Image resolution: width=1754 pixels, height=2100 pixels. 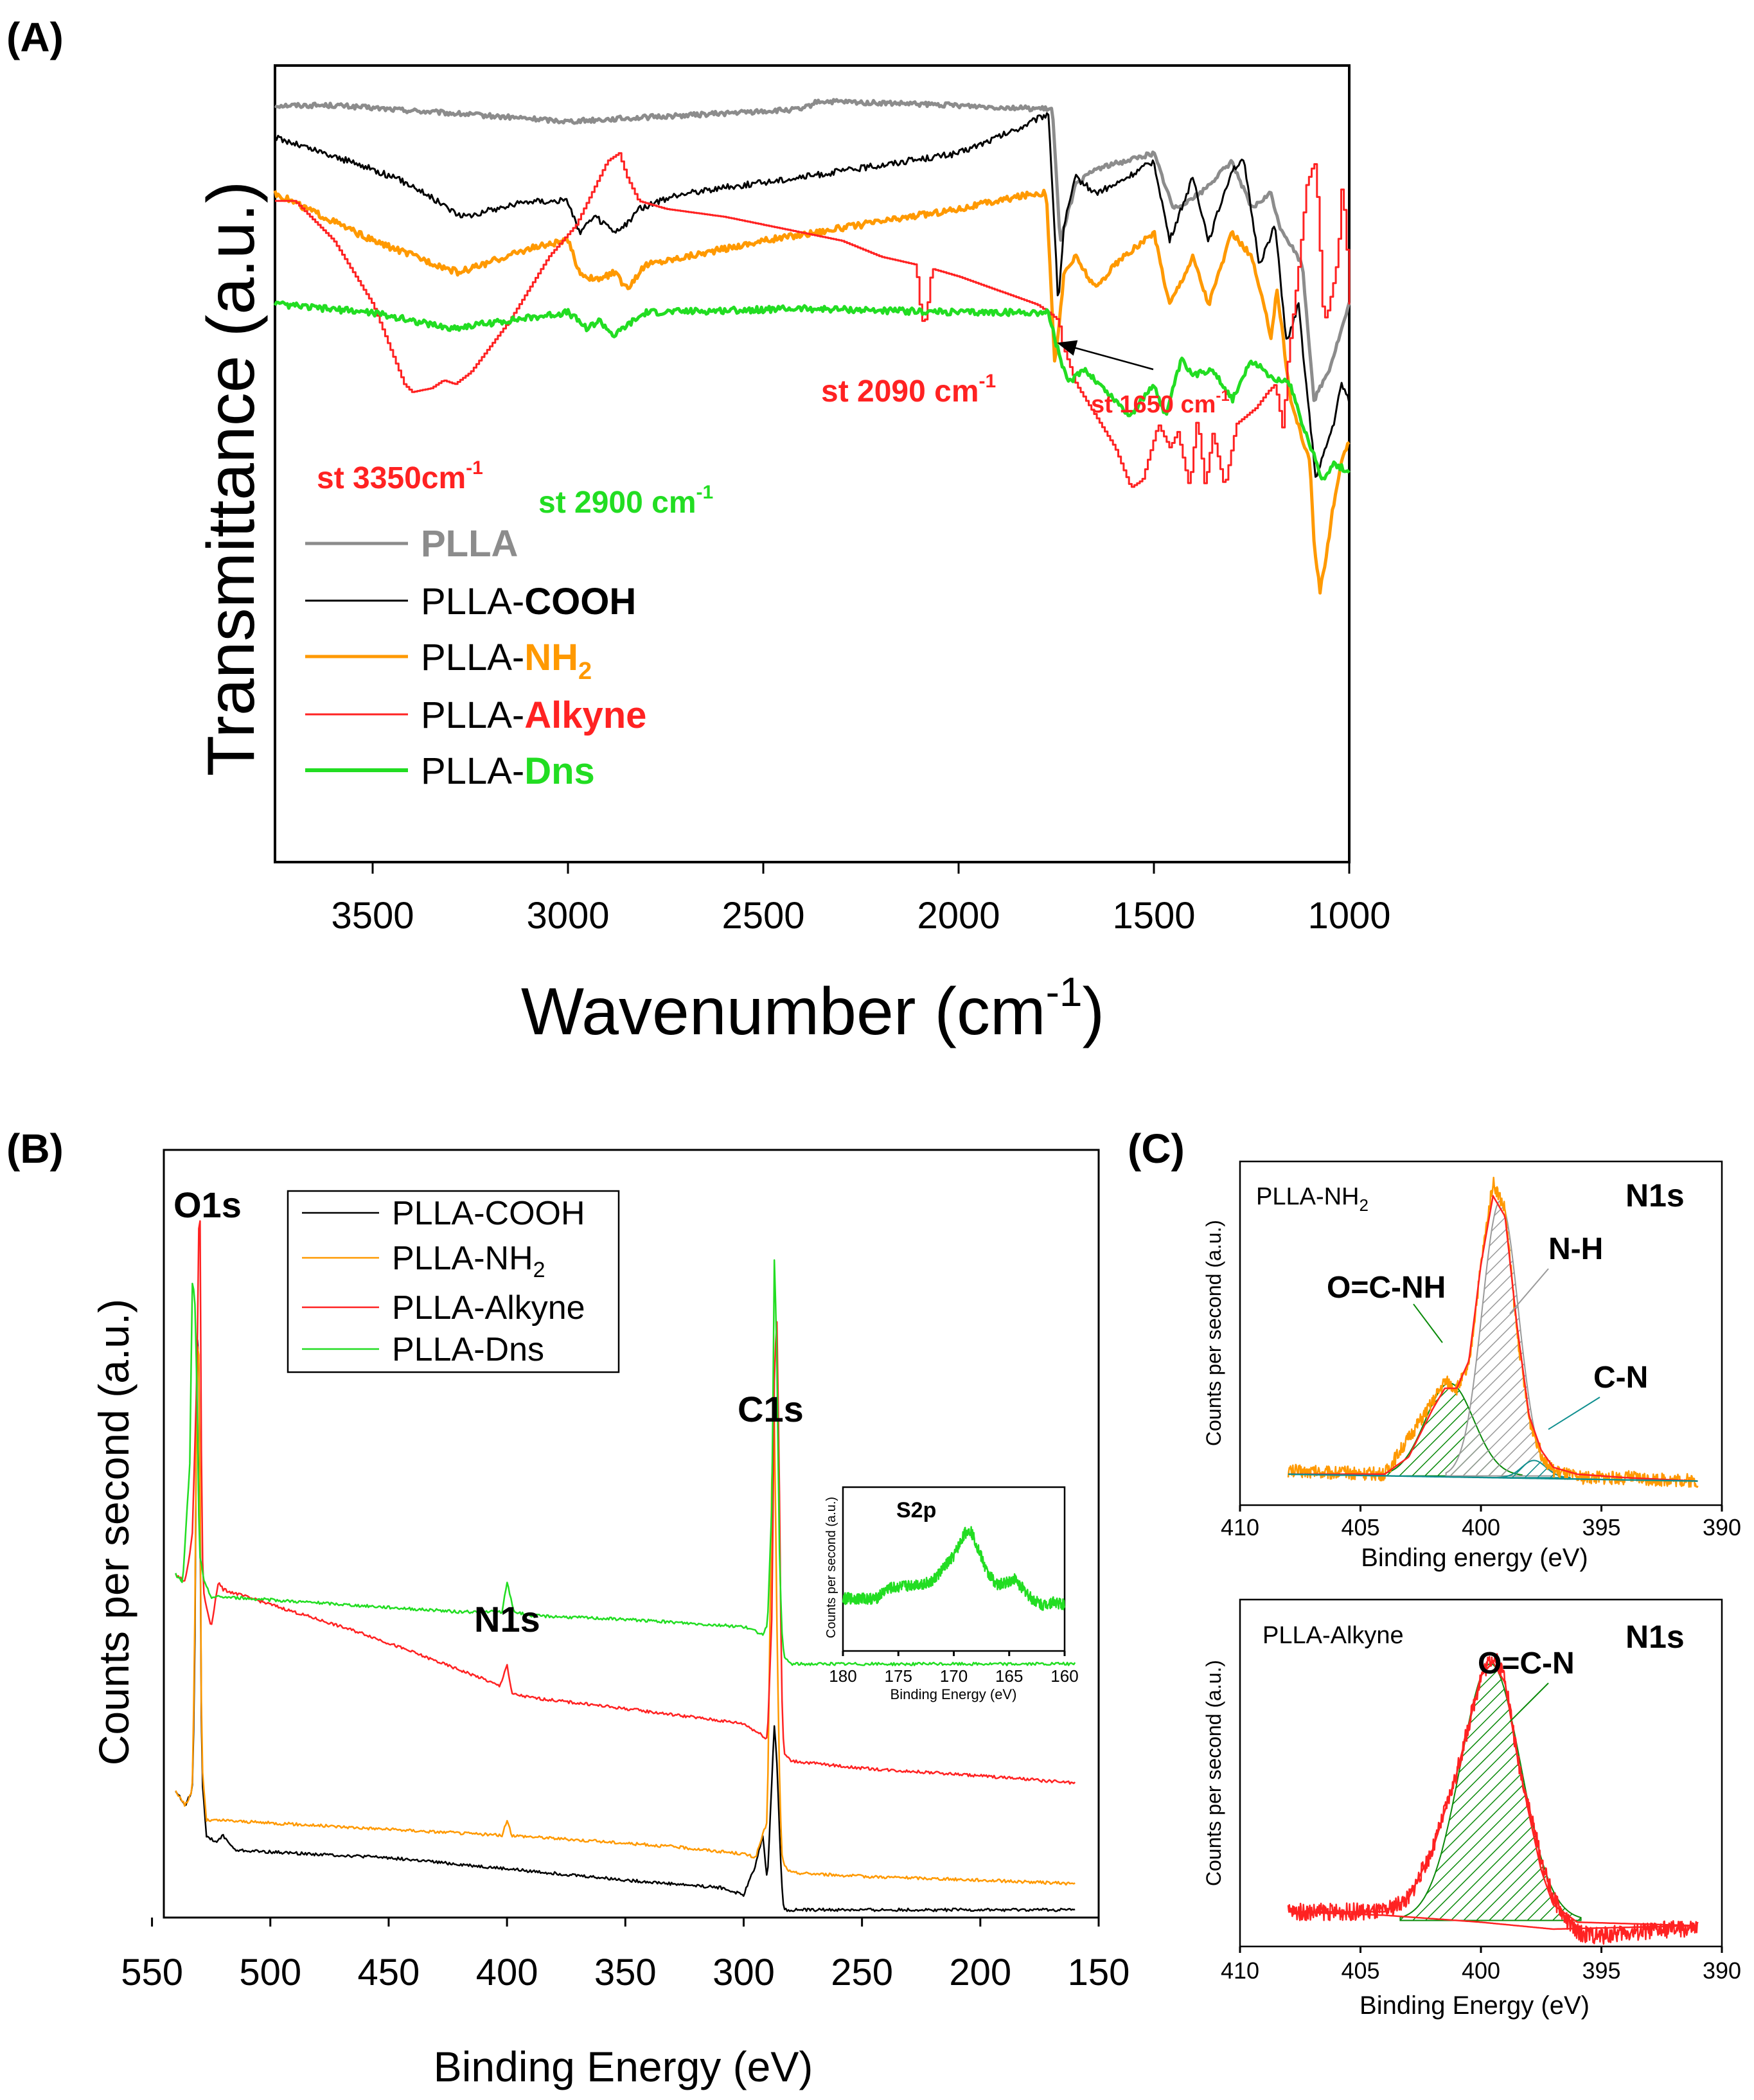 I want to click on ftir-series-layer, so click(x=812, y=346).